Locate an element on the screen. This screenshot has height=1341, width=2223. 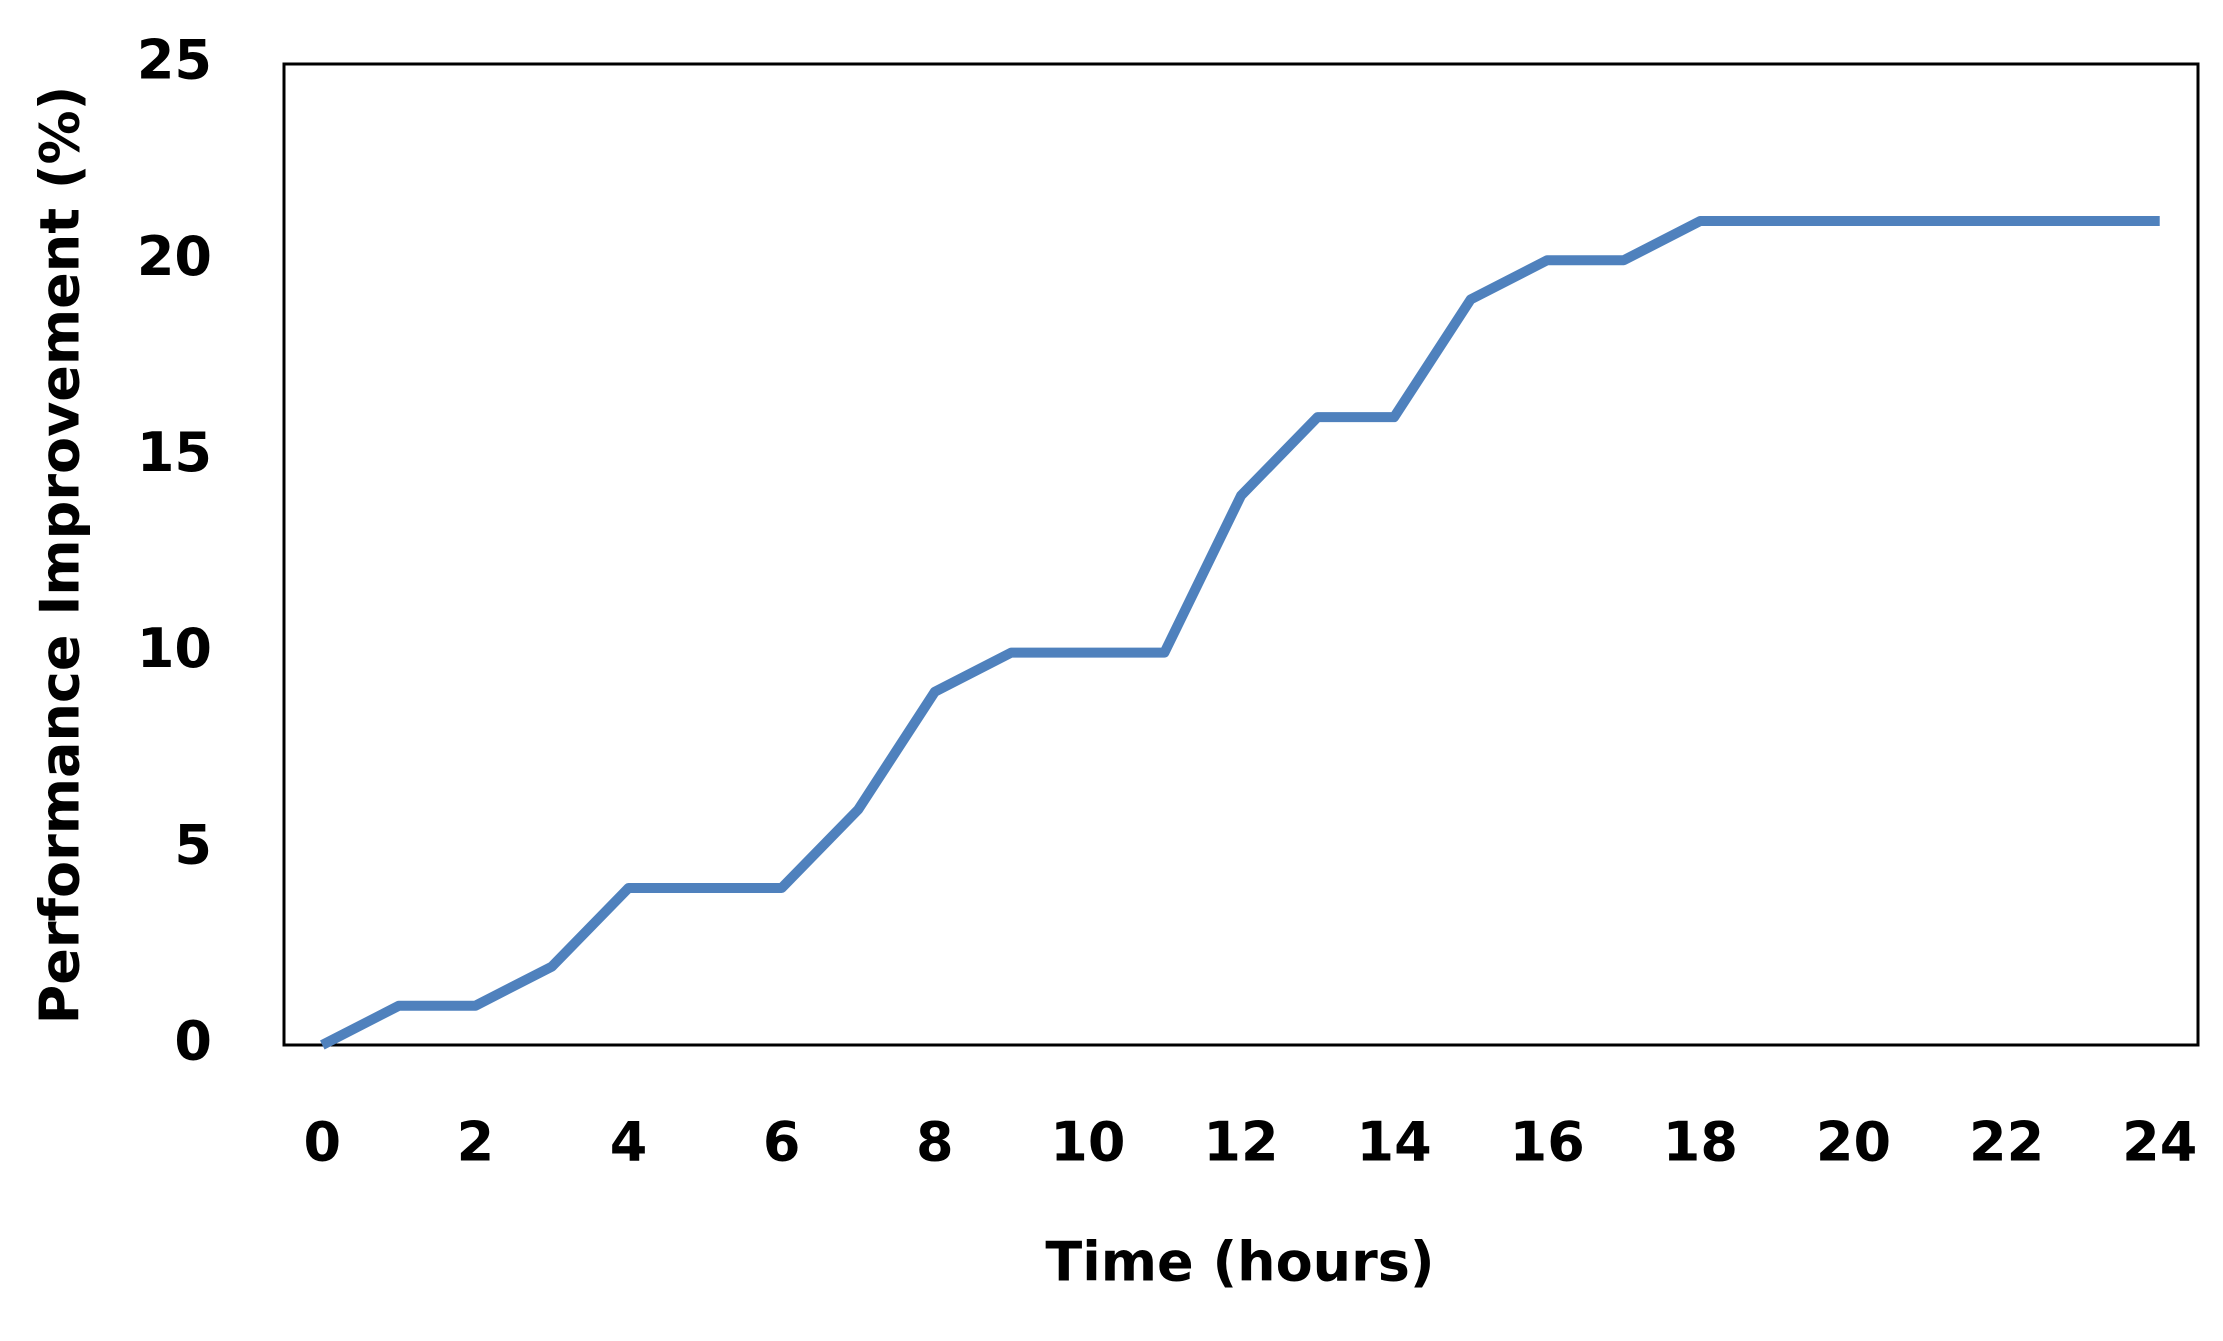
x-tick-label: 2 is located at coordinates (476, 1142).